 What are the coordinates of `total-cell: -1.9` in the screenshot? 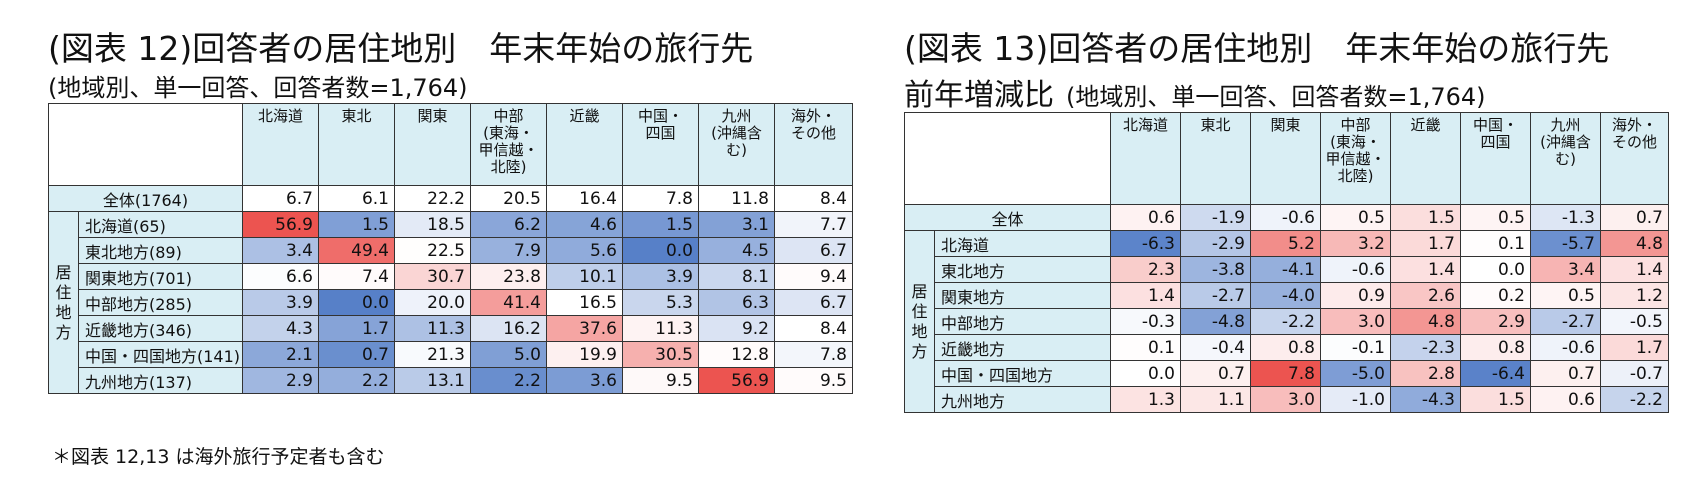 It's located at (1215, 217).